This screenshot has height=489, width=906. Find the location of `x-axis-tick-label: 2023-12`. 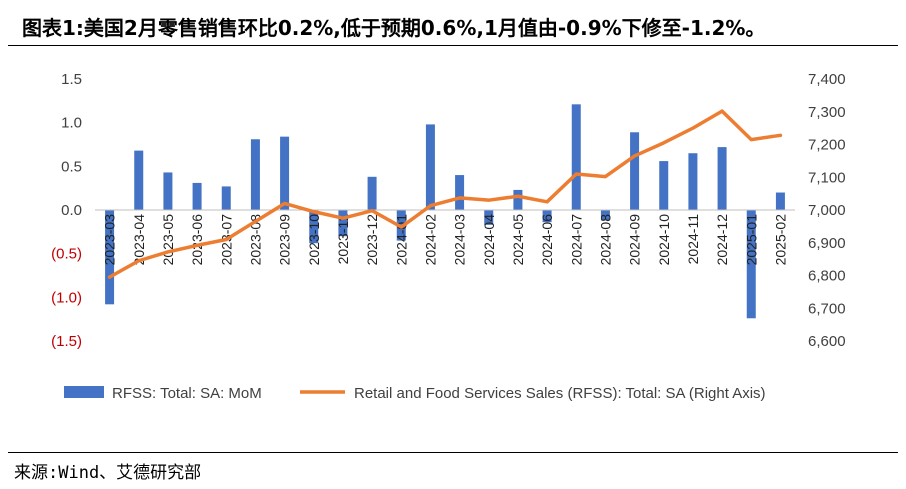

x-axis-tick-label: 2023-12 is located at coordinates (372, 240).